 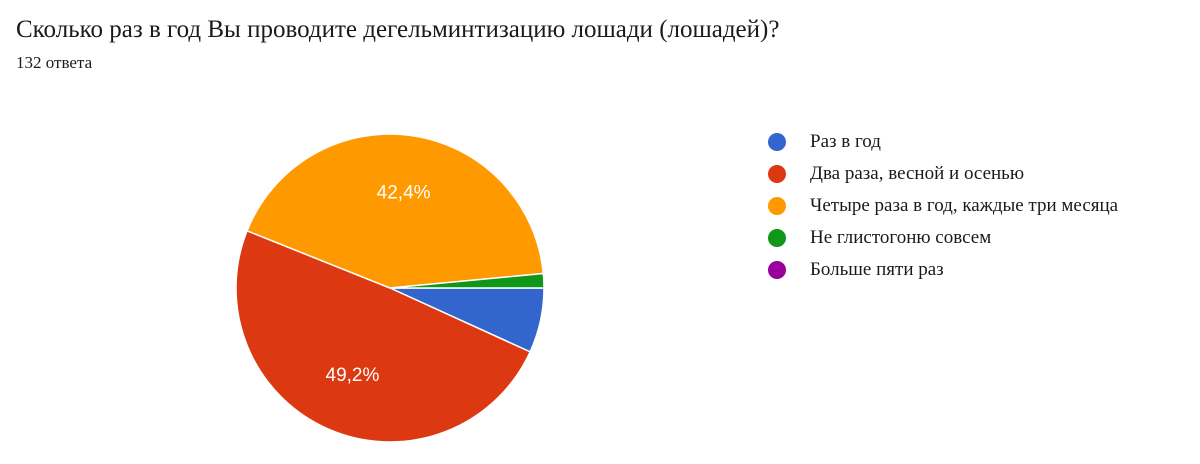 I want to click on legend-label: Больше пяти раз, so click(x=877, y=269).